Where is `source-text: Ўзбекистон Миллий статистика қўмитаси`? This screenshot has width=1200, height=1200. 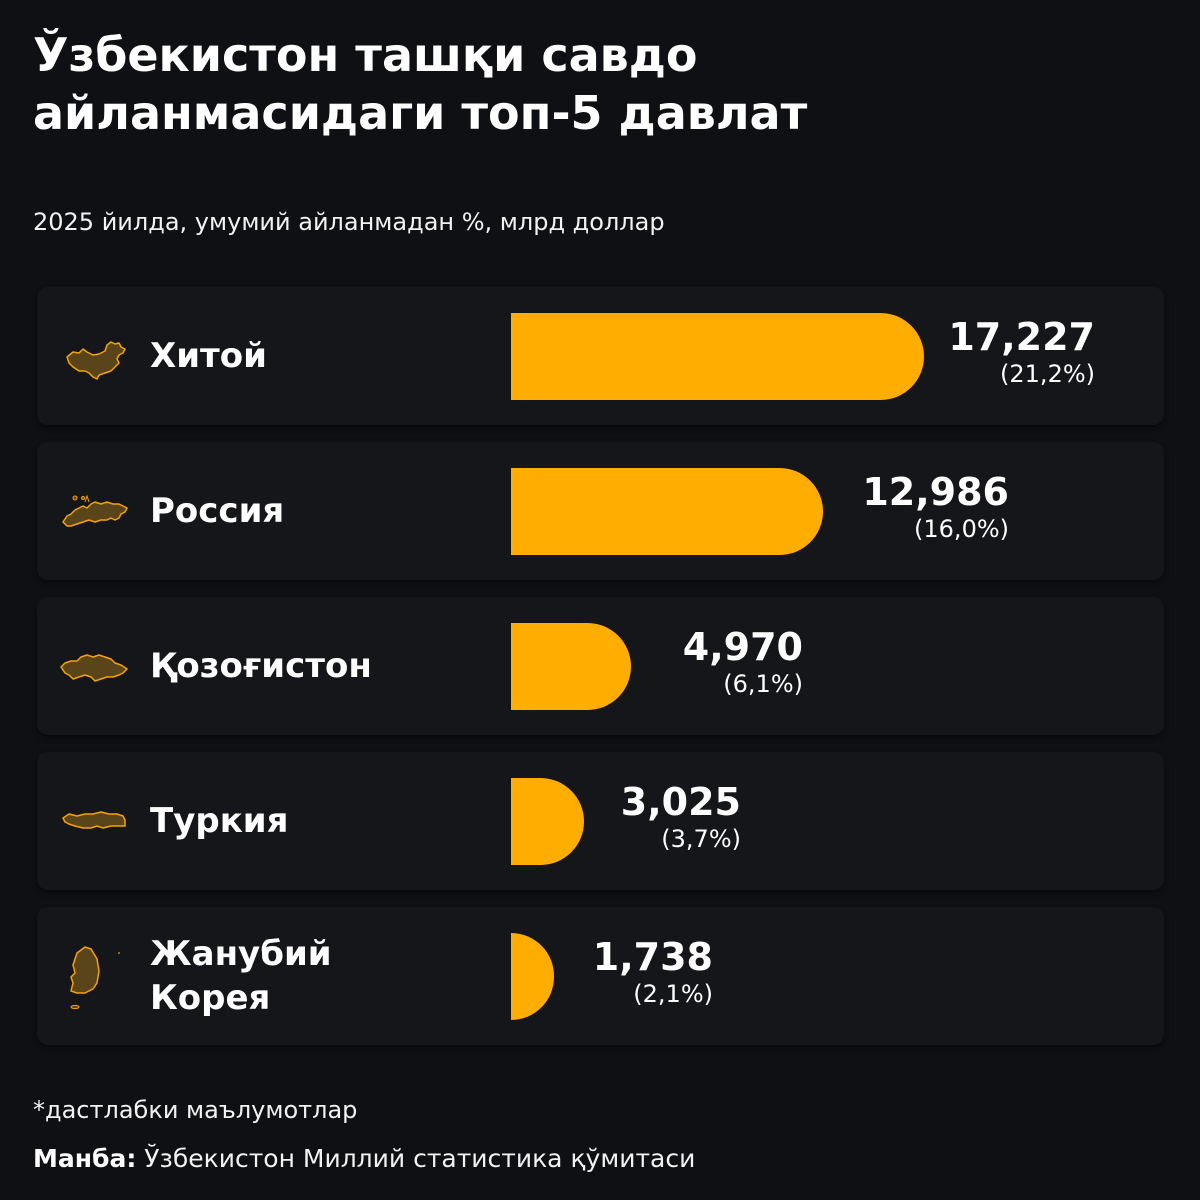 source-text: Ўзбекистон Миллий статистика қўмитаси is located at coordinates (416, 1158).